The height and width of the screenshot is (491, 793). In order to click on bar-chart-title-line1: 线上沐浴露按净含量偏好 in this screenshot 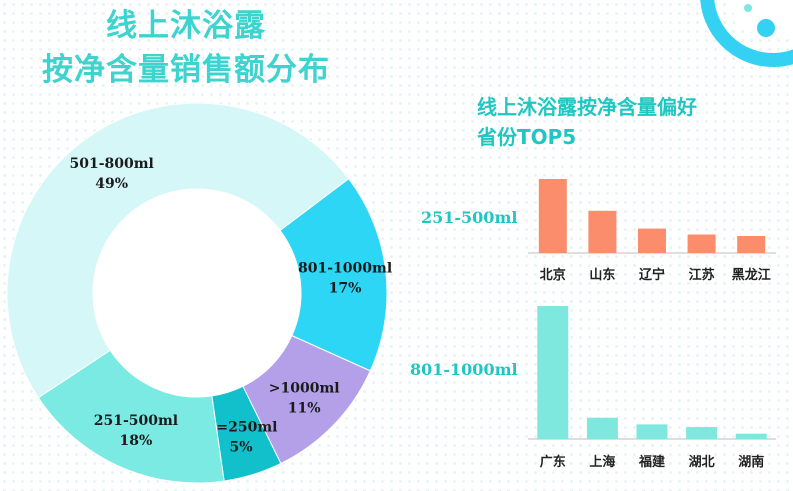, I will do `click(587, 107)`.